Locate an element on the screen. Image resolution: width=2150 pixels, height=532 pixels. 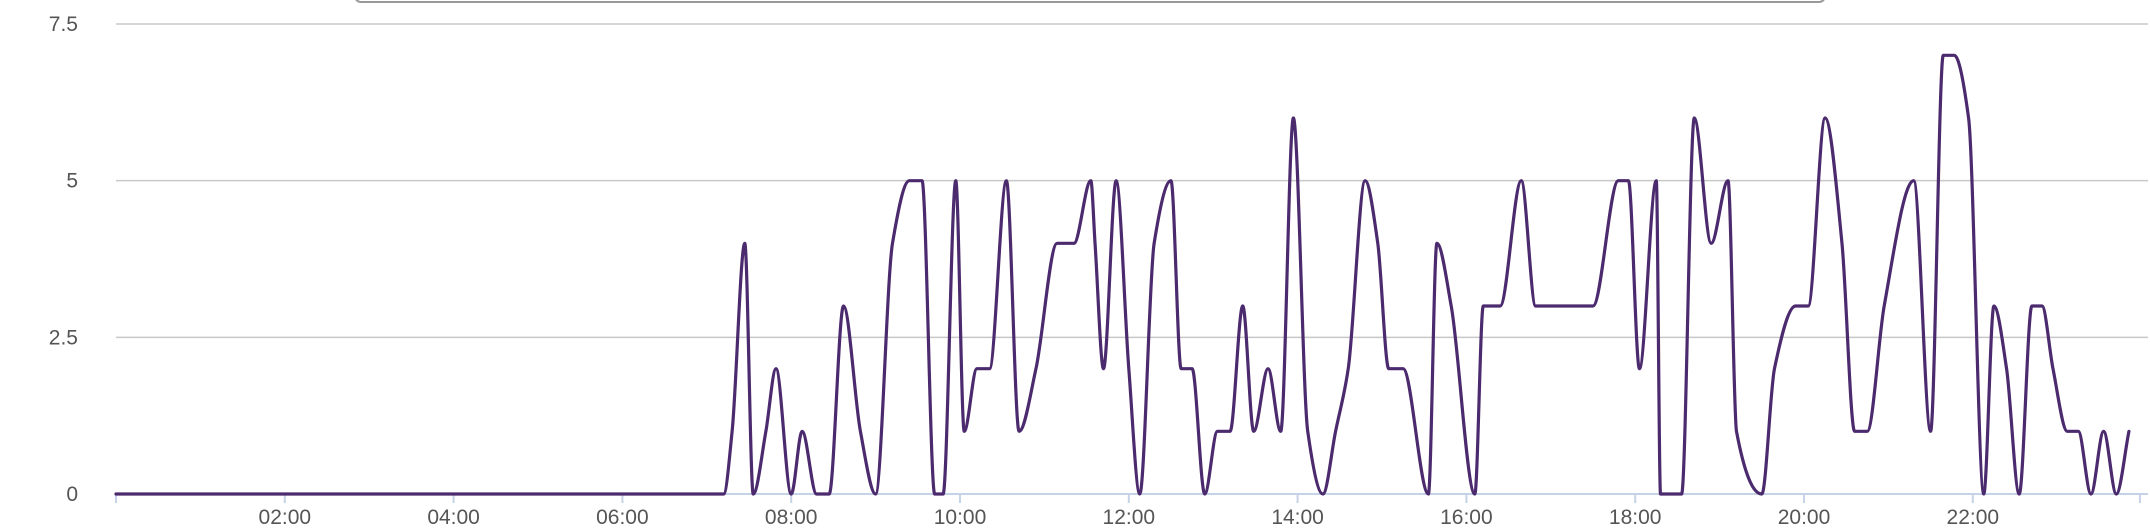
y-tick-label: 5 is located at coordinates (72, 181).